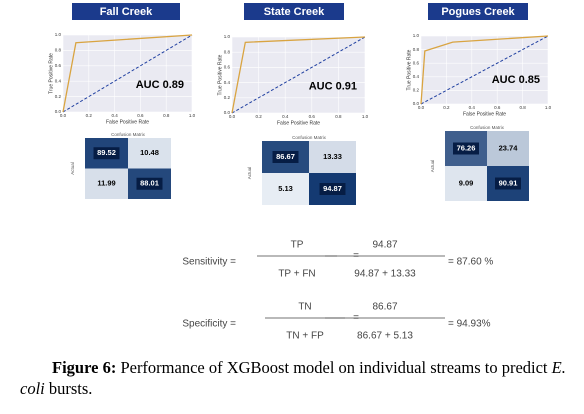  I want to click on cell-value: 88.01, so click(149, 183).